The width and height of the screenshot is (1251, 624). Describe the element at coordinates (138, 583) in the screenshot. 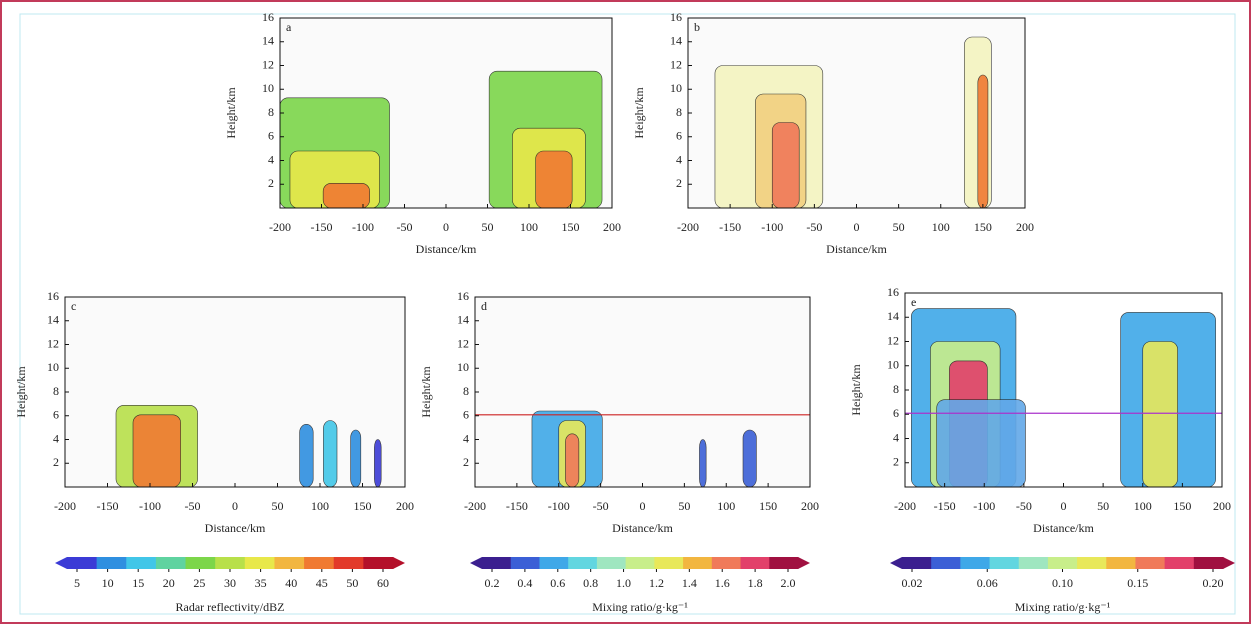

I see `colorbar-tick-label: 15` at that location.